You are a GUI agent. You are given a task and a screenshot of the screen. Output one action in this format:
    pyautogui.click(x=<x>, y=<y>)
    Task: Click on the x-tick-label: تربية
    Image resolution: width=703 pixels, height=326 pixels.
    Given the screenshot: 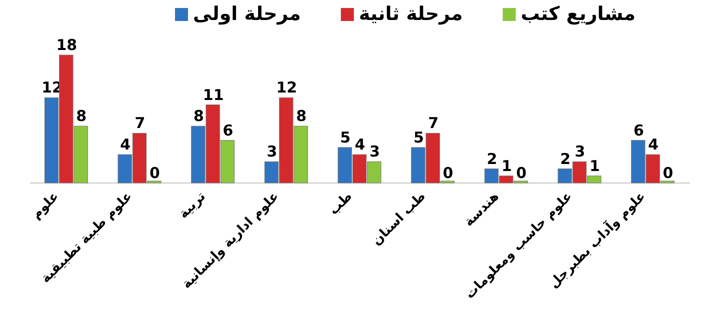 What is the action you would take?
    pyautogui.click(x=192, y=205)
    